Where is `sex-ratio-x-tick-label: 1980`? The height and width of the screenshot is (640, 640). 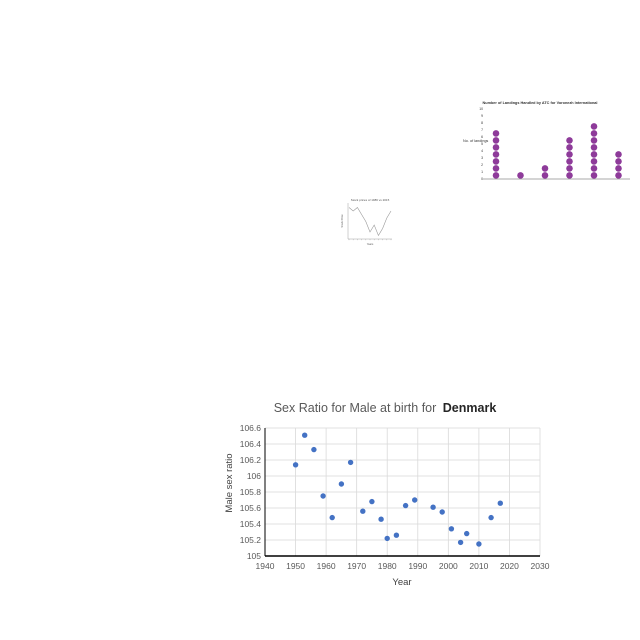
sex-ratio-x-tick-label: 1980 is located at coordinates (387, 566).